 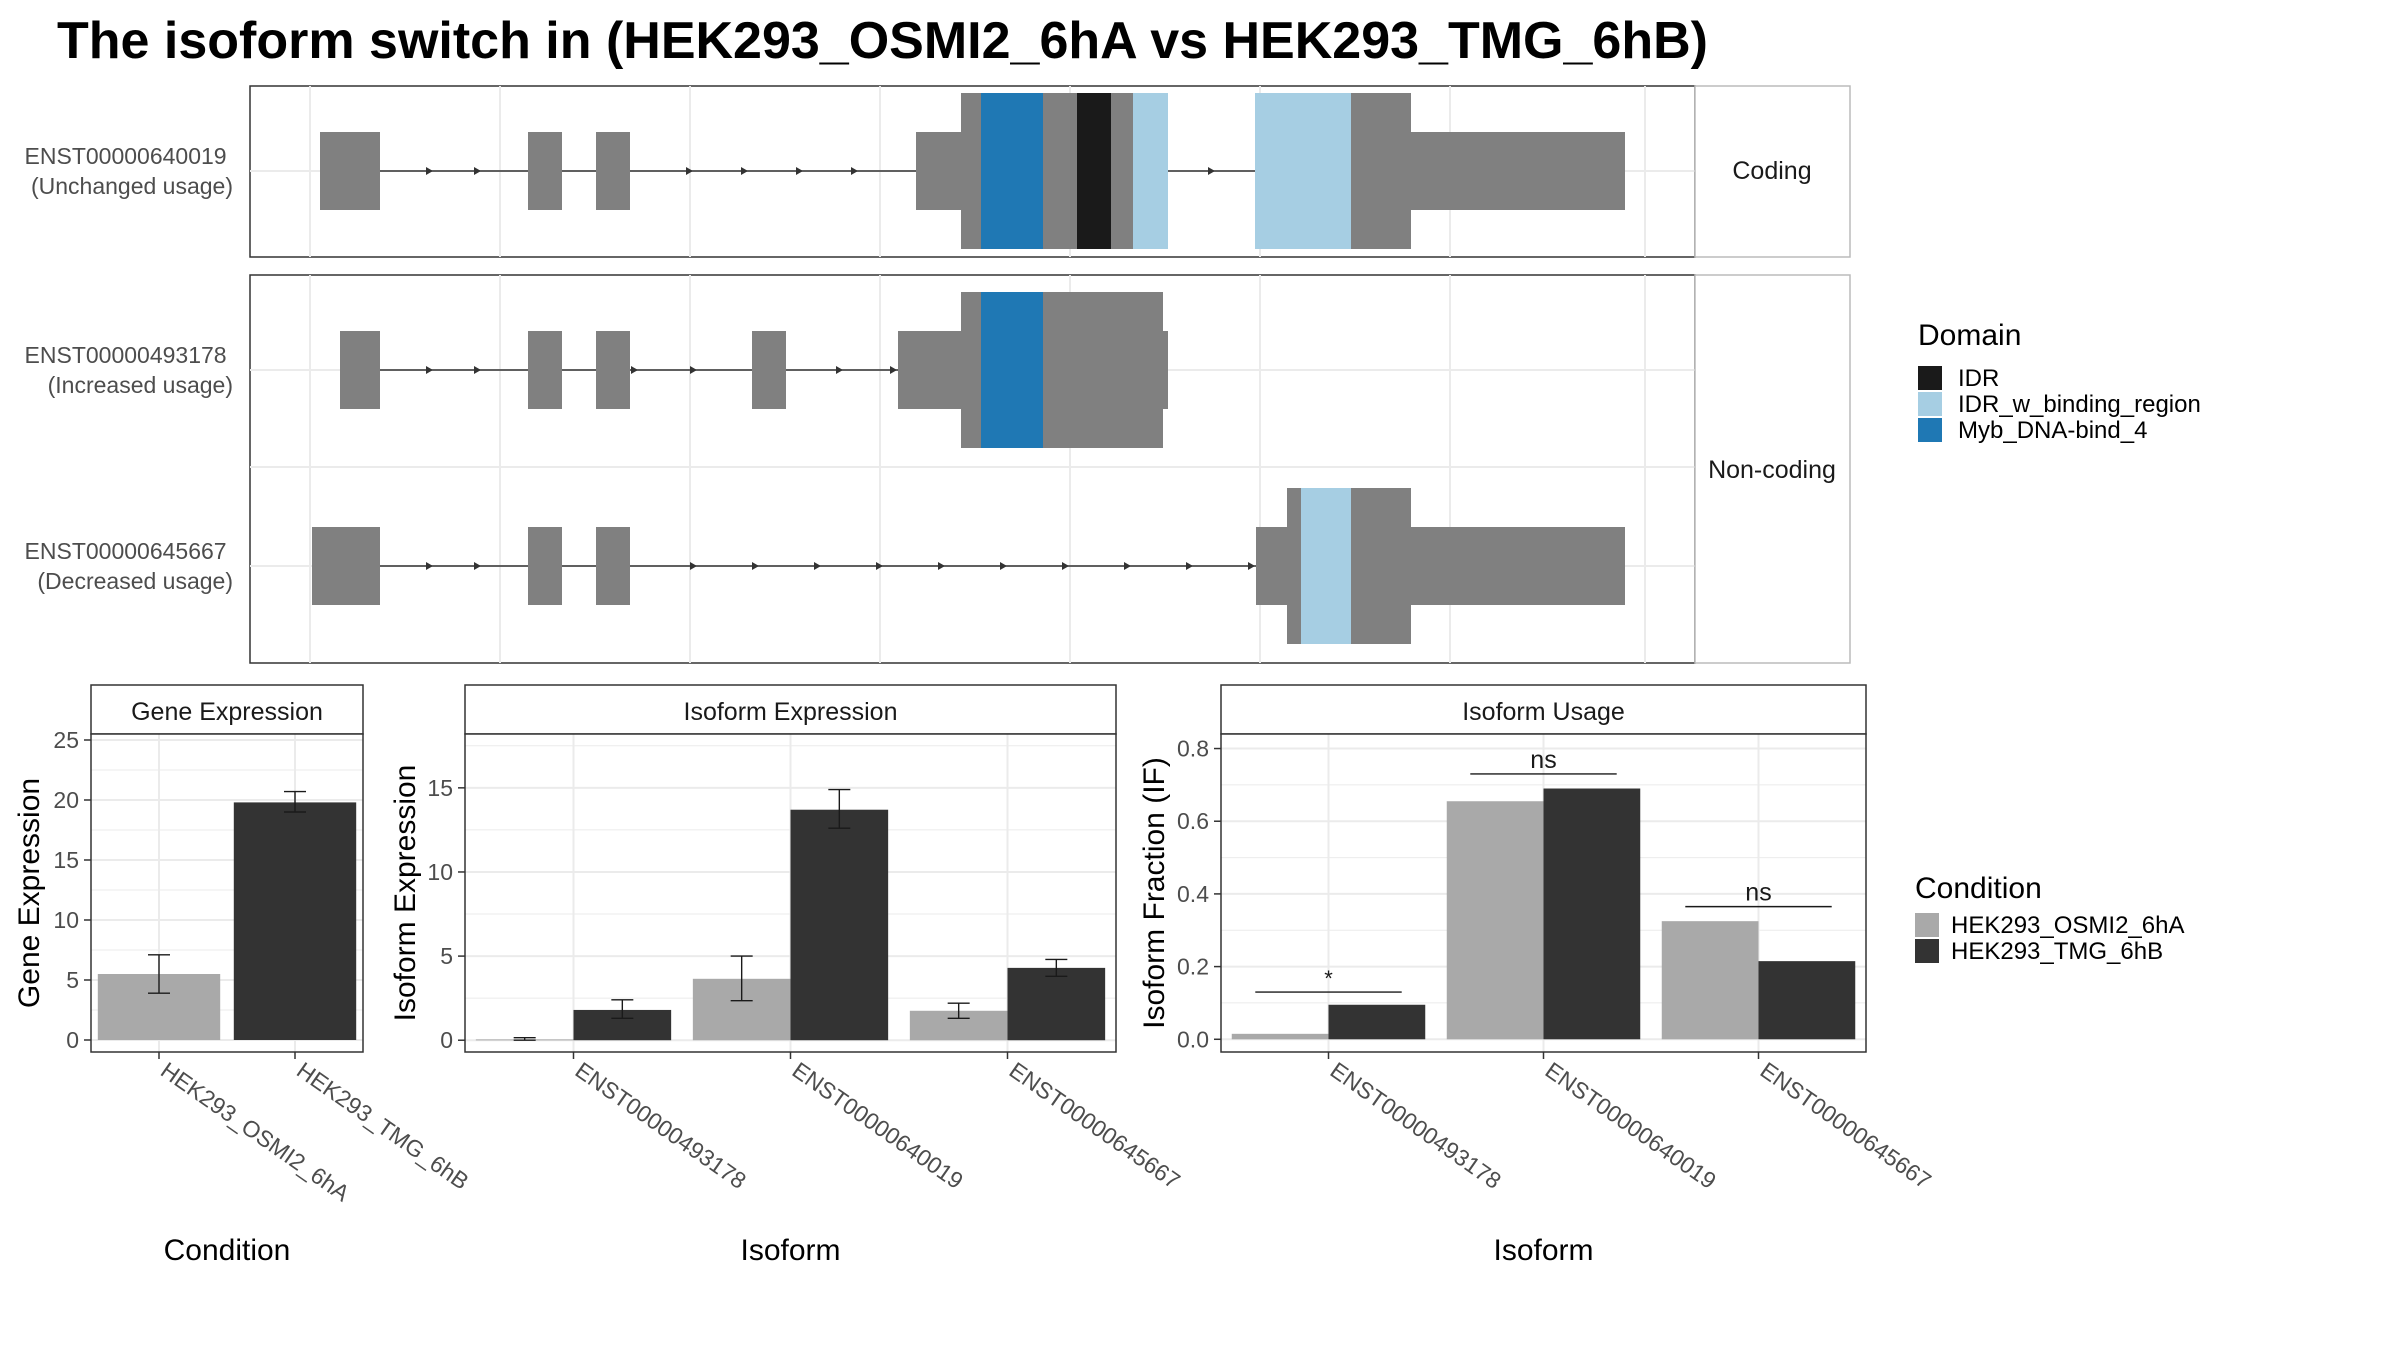 I want to click on y-tick-label: 20, so click(x=66, y=800).